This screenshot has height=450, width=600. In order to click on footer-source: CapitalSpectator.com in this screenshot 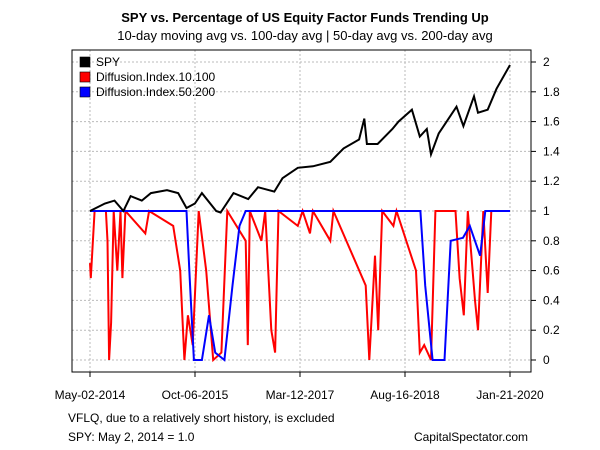, I will do `click(470, 437)`.